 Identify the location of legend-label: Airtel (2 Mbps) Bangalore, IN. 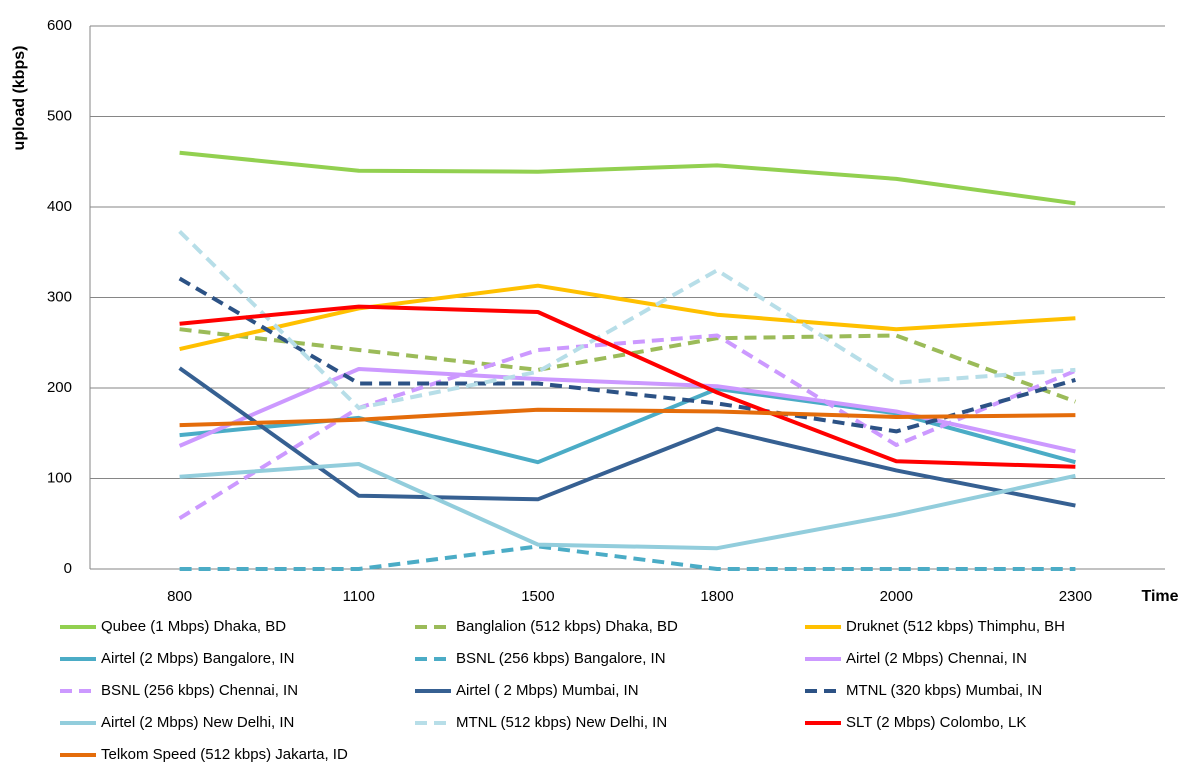
(197, 658).